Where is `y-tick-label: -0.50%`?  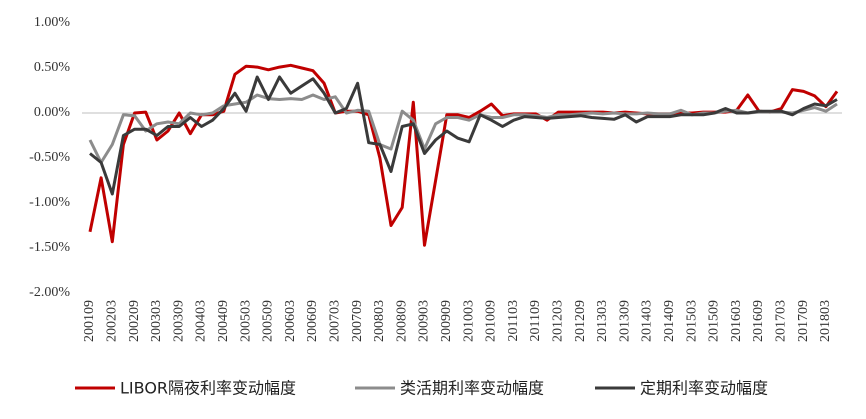 y-tick-label: -0.50% is located at coordinates (49, 157).